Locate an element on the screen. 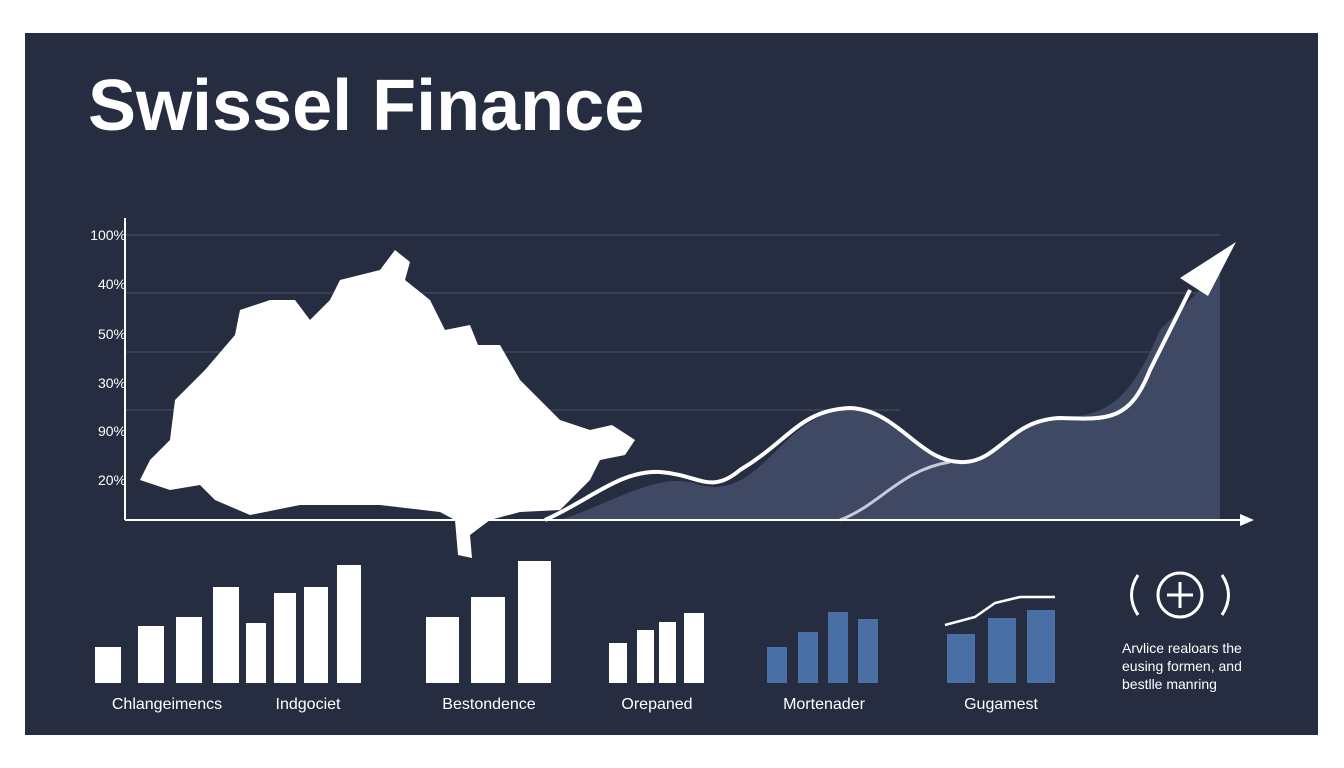 The height and width of the screenshot is (768, 1344). note-line: eusing formen, and is located at coordinates (1182, 666).